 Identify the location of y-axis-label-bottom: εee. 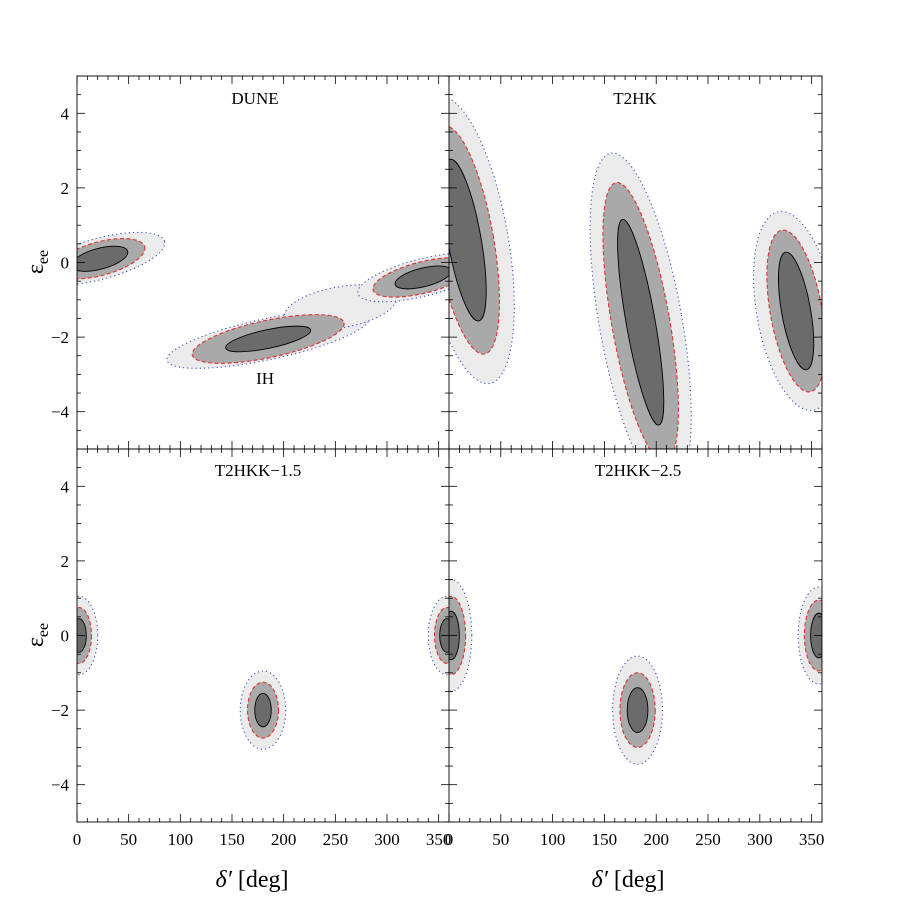
(37, 635).